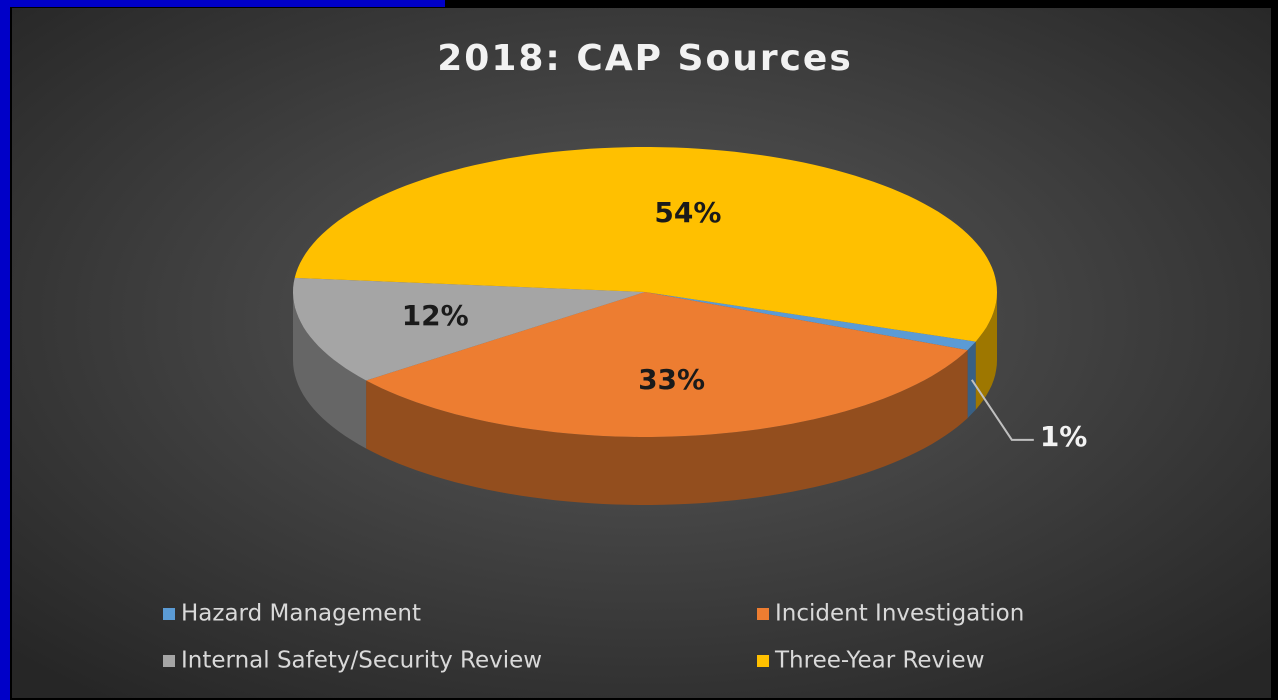  What do you see at coordinates (301, 614) in the screenshot?
I see `legend-label: Hazard Management` at bounding box center [301, 614].